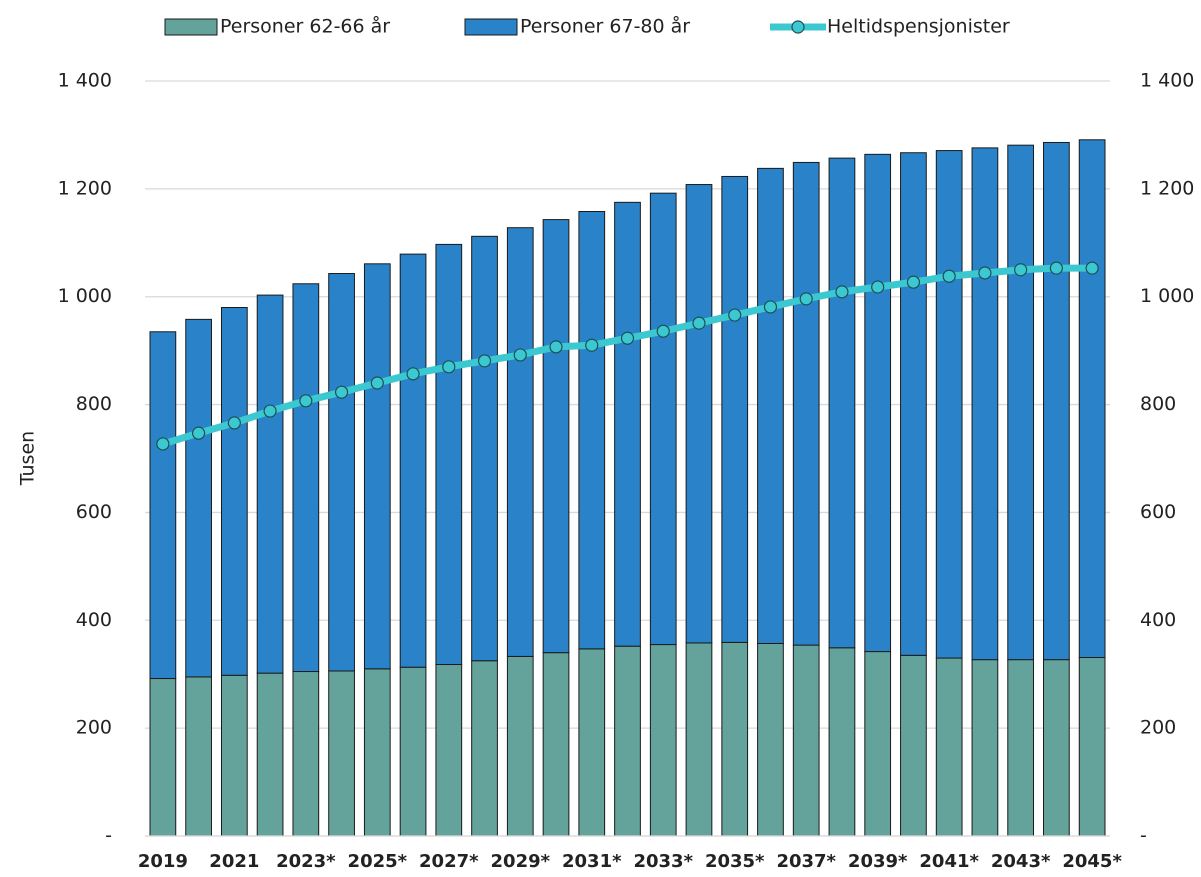  I want to click on x-tick-label: 2035*, so click(735, 861).